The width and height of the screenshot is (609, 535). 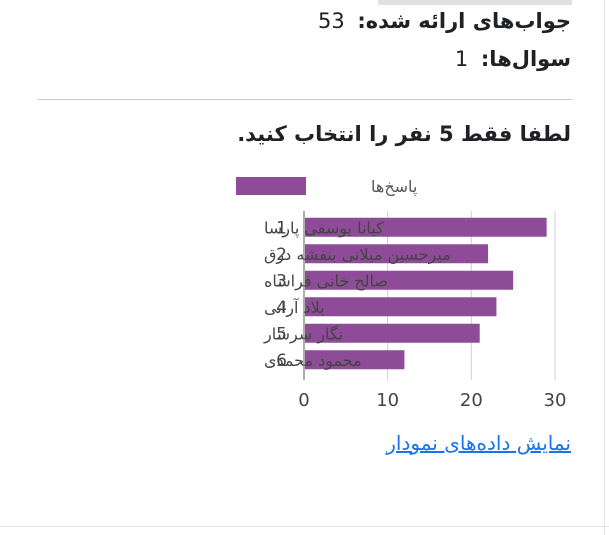 I want to click on bar-index-2: 2, so click(x=281, y=255).